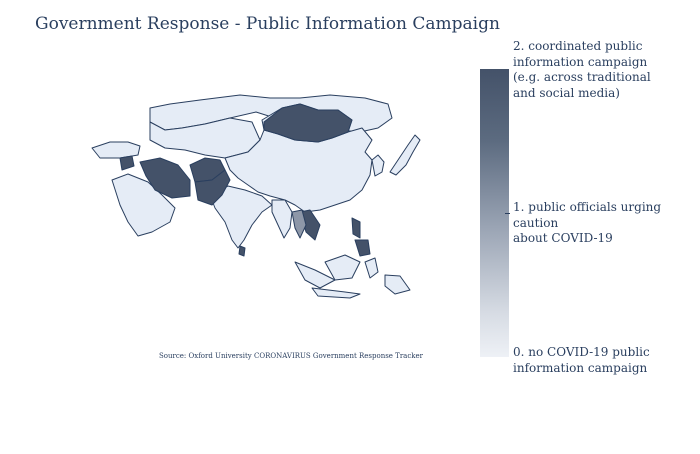 The height and width of the screenshot is (454, 700). Describe the element at coordinates (212, 187) in the screenshot. I see `region-pakistan` at that location.